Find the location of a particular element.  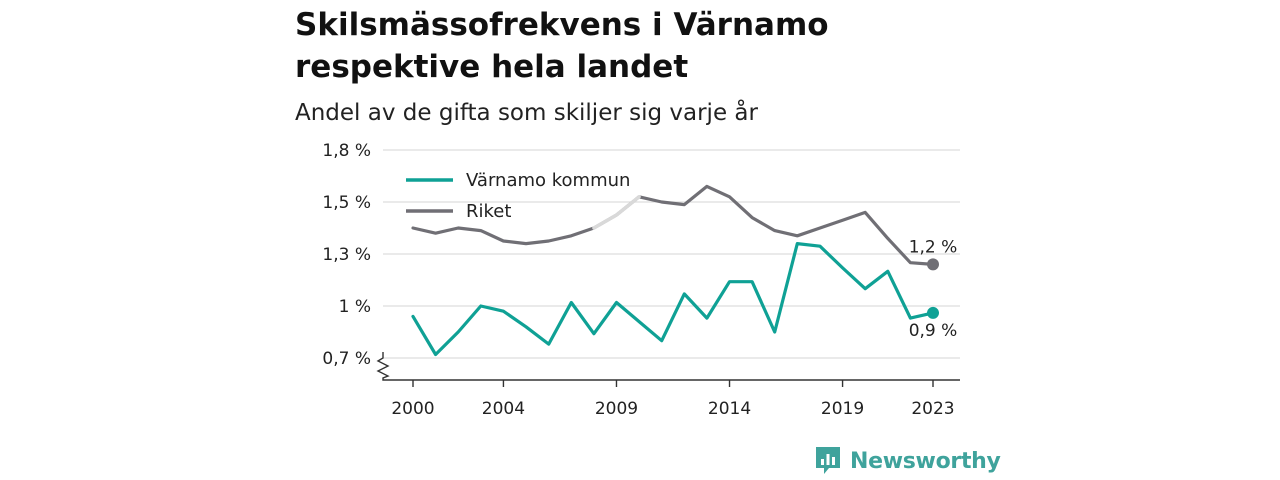

y-tick-label-0: 0,7 % is located at coordinates (346, 359).